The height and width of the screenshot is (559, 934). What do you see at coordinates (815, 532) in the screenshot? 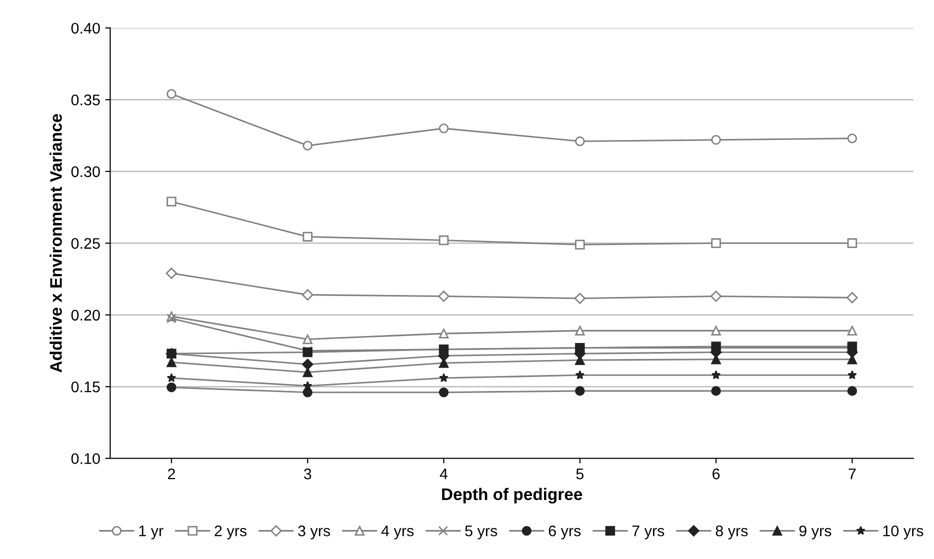
I see `legend-label: 9 yrs` at bounding box center [815, 532].